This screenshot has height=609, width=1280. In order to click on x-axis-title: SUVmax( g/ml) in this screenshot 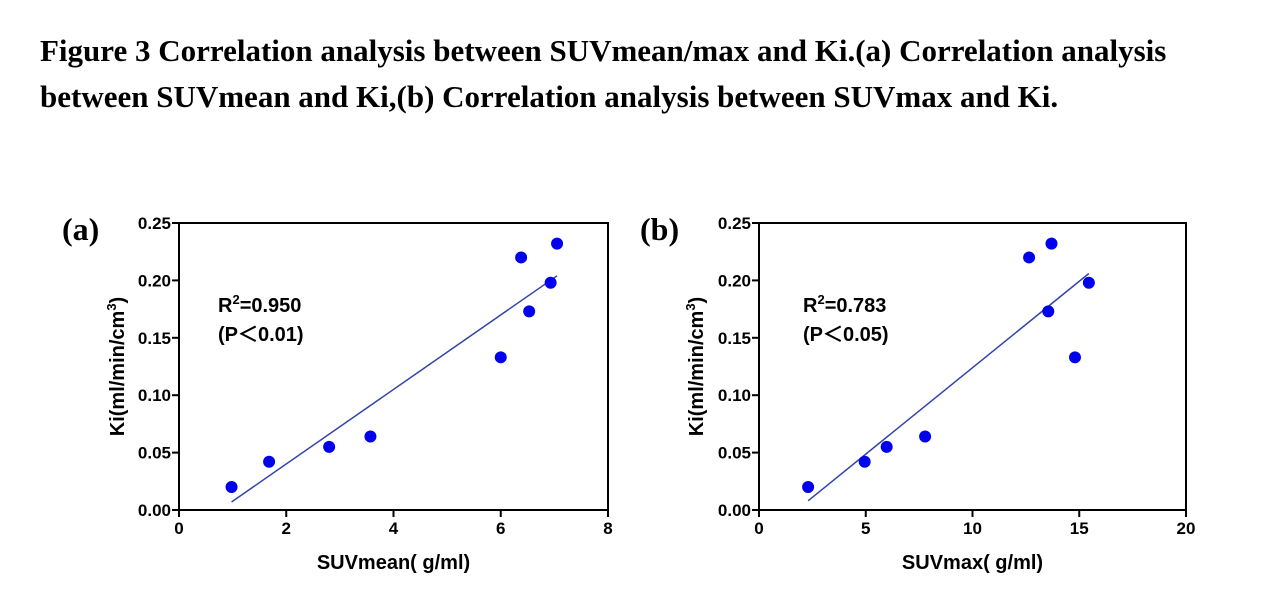, I will do `click(972, 563)`.